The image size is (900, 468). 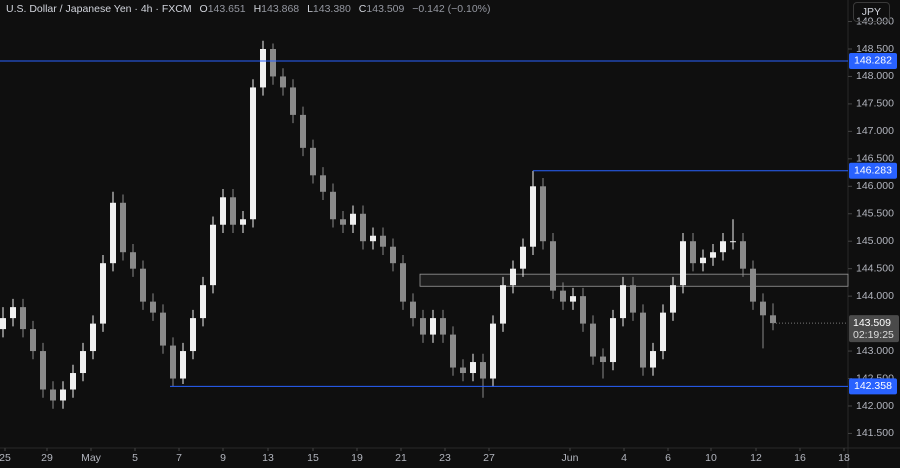 I want to click on x-tick-label: 29, so click(x=47, y=458).